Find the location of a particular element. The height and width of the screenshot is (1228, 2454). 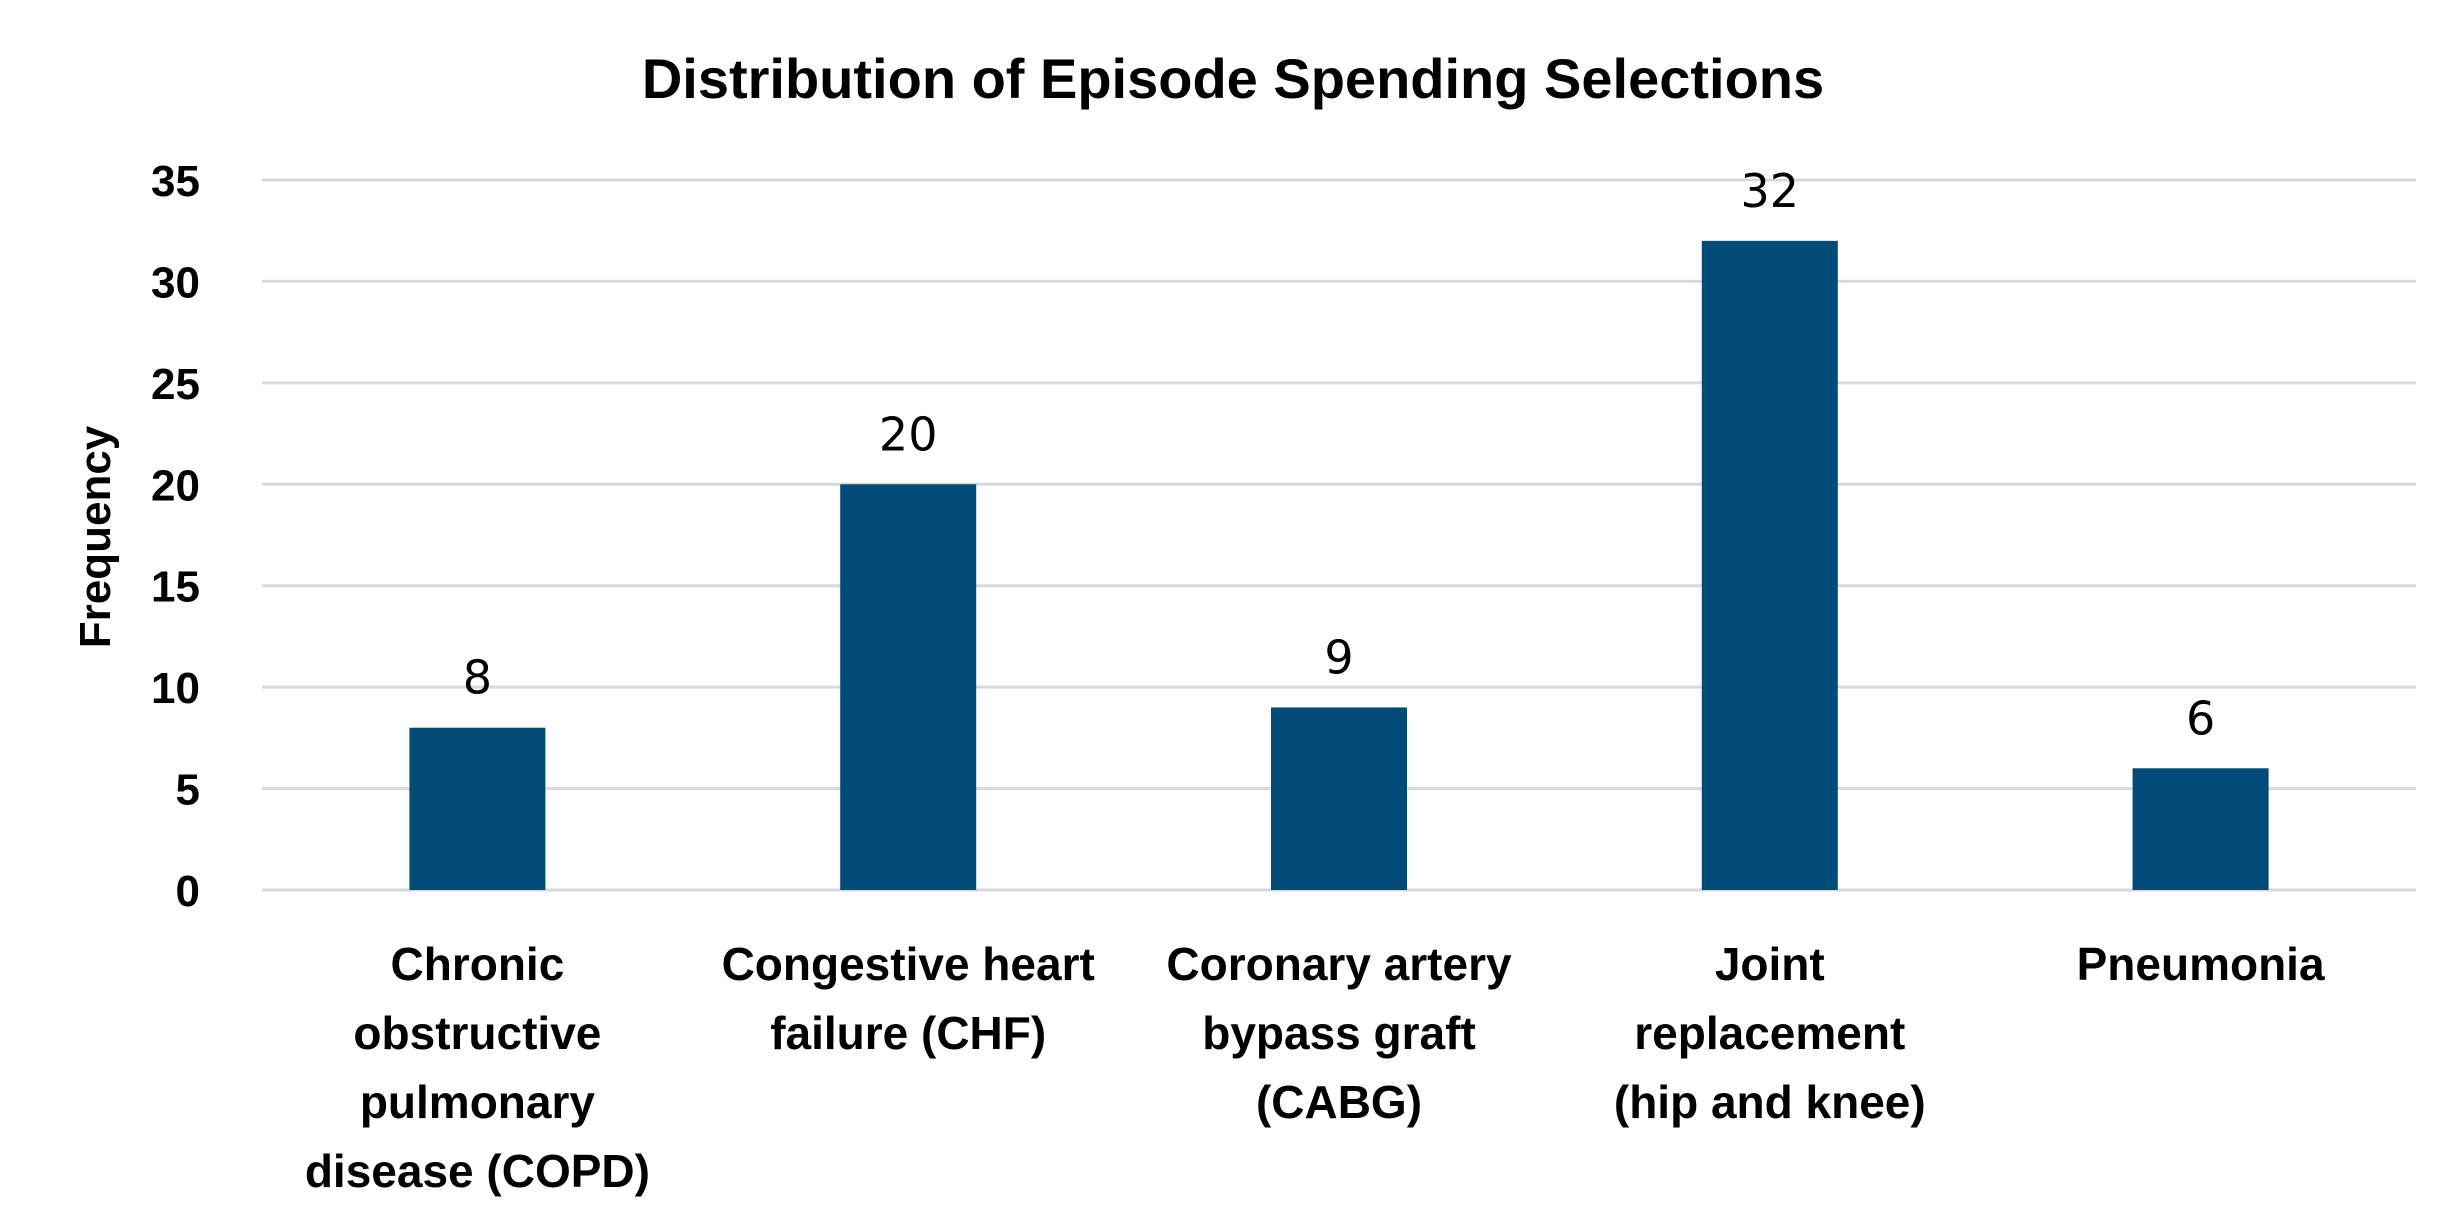

y-tick-label: 15 is located at coordinates (175, 587).